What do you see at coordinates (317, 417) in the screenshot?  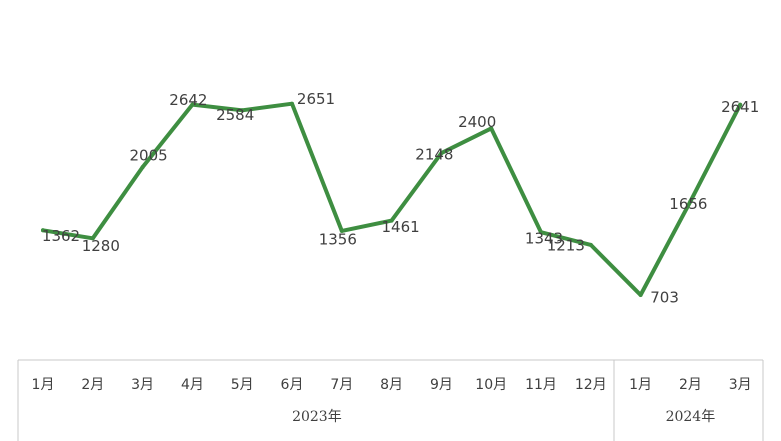 I see `year-group-label: 2023年` at bounding box center [317, 417].